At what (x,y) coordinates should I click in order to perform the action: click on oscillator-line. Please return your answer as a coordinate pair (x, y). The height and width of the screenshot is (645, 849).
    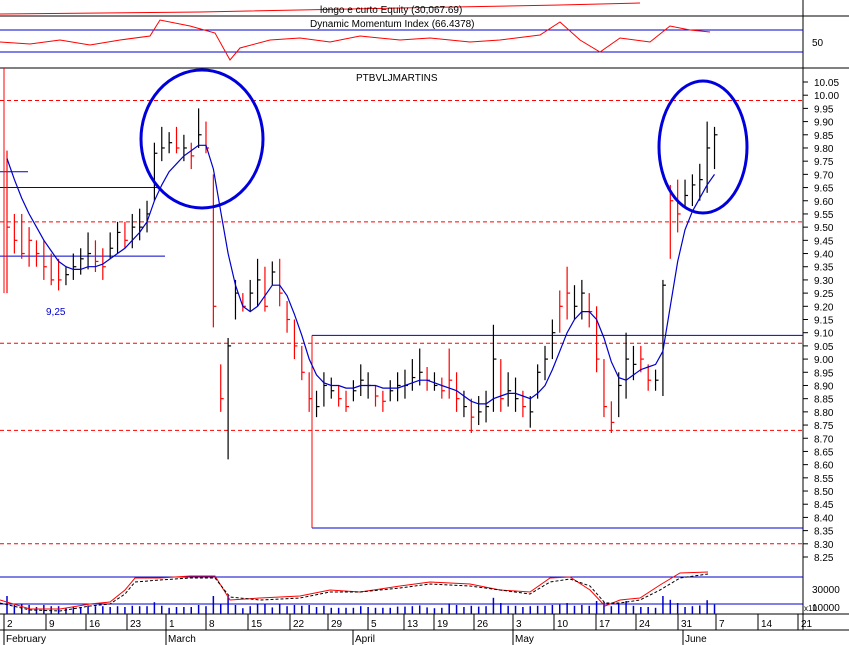
    Looking at the image, I should click on (354, 590).